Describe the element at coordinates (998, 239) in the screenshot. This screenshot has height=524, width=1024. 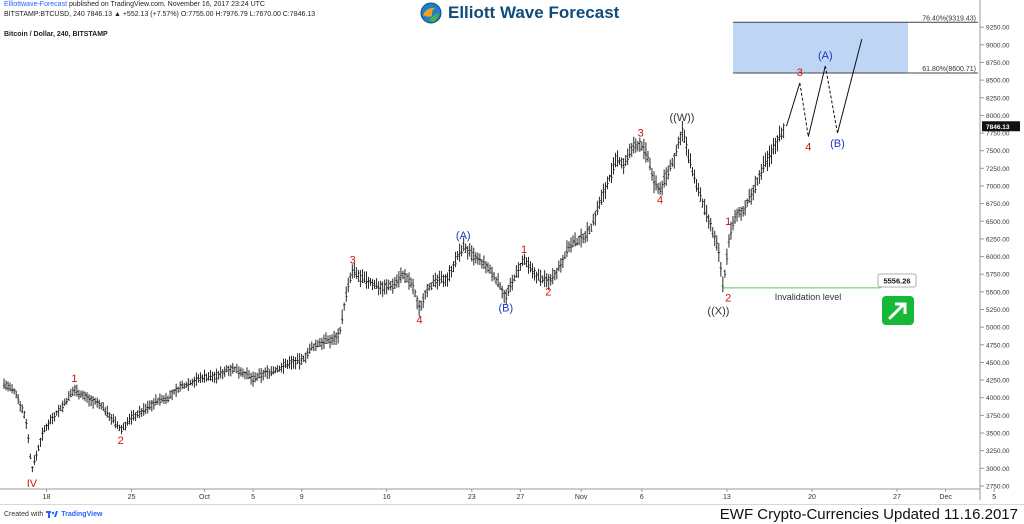
I see `y-tick-label: 6250.00` at that location.